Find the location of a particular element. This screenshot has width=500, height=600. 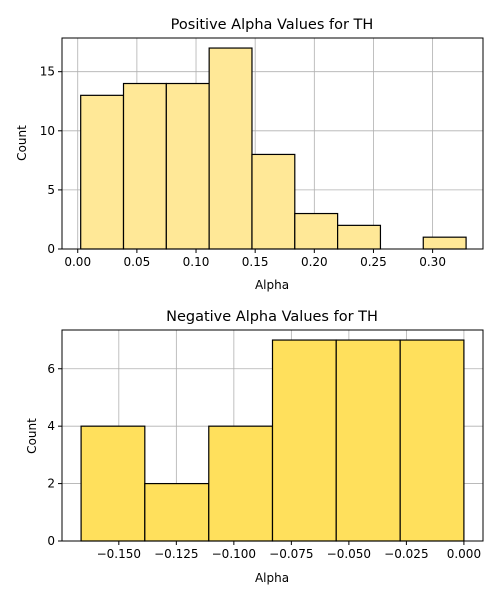

negative-y-tick-label-1: 2 is located at coordinates (51, 484).